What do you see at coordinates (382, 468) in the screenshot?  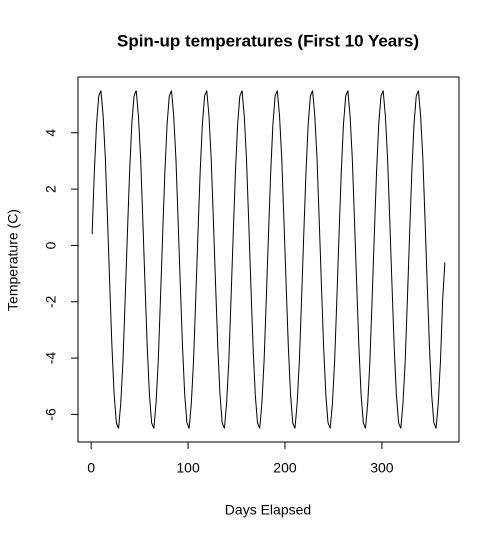 I see `x-tick-label: 300` at bounding box center [382, 468].